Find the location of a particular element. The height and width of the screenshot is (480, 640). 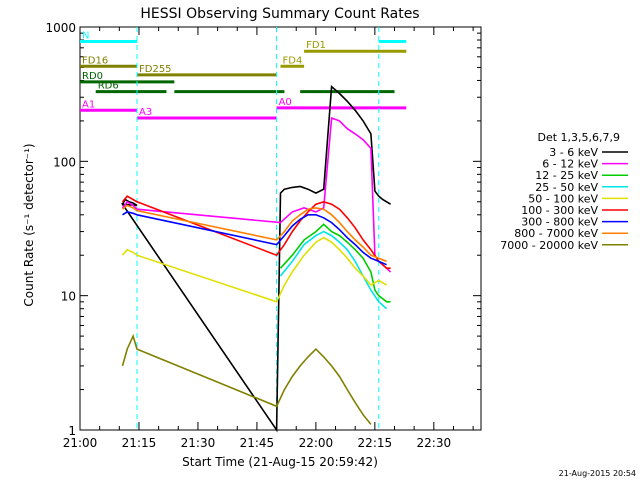

flag-bar-label: A1 is located at coordinates (88, 104).